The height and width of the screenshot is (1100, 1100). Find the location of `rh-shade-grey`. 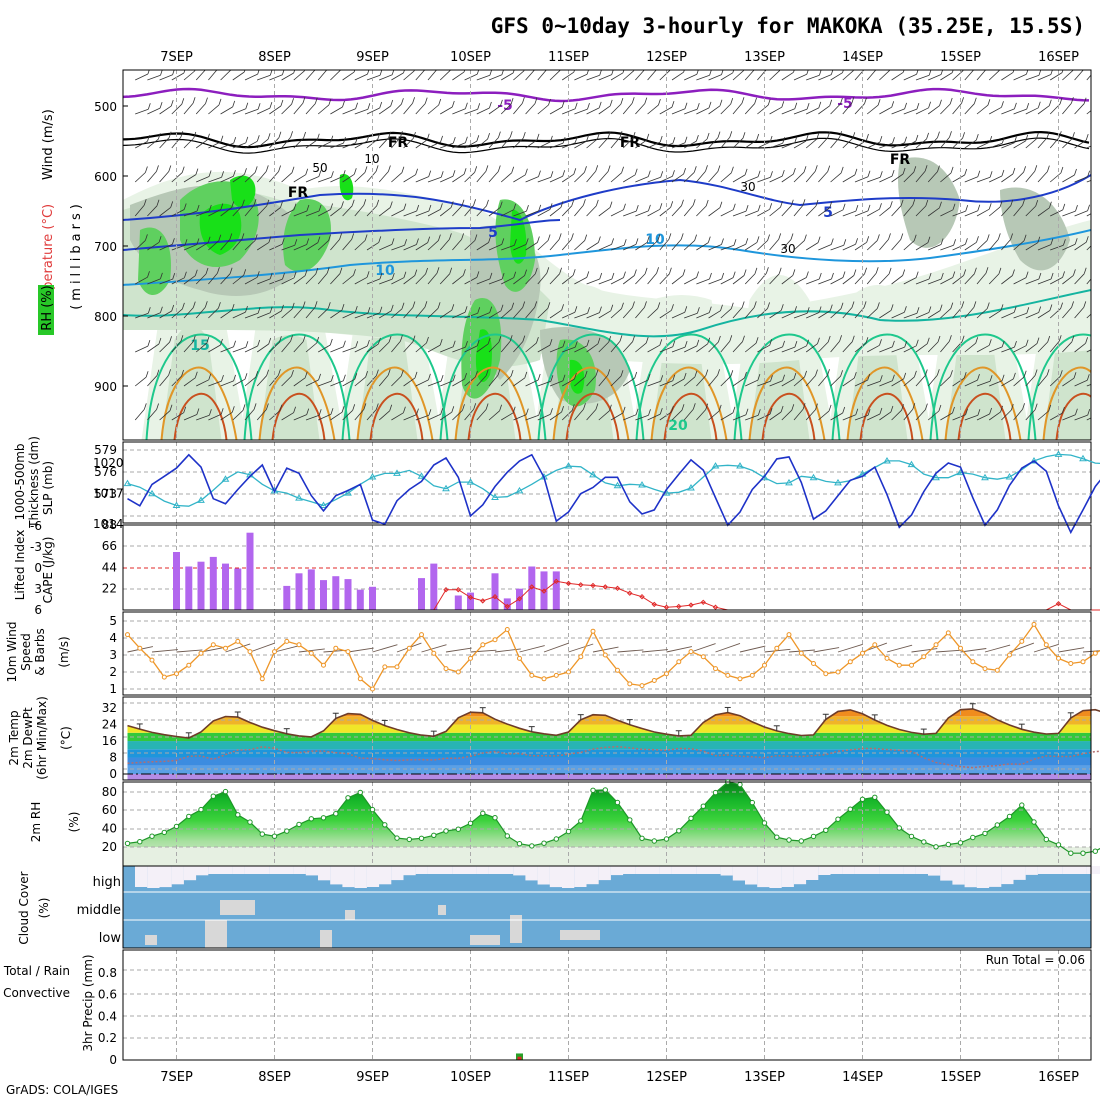

rh-shade-grey is located at coordinates (1035, 229).